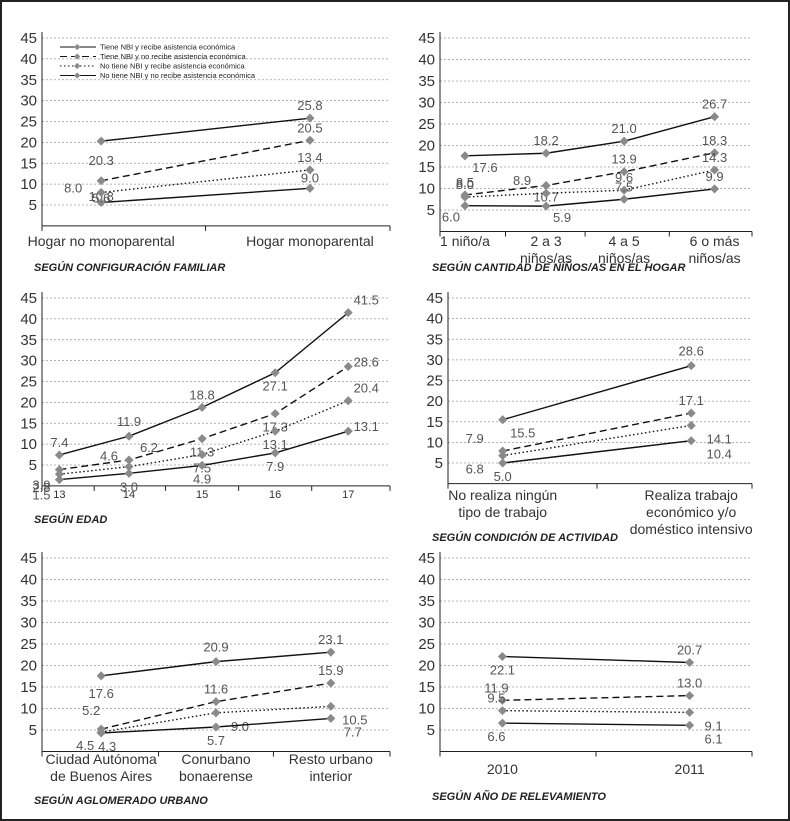 This screenshot has height=821, width=790. Describe the element at coordinates (168, 47) in the screenshot. I see `legend-entry: Tiene NBI y recibe asistencia económica` at that location.